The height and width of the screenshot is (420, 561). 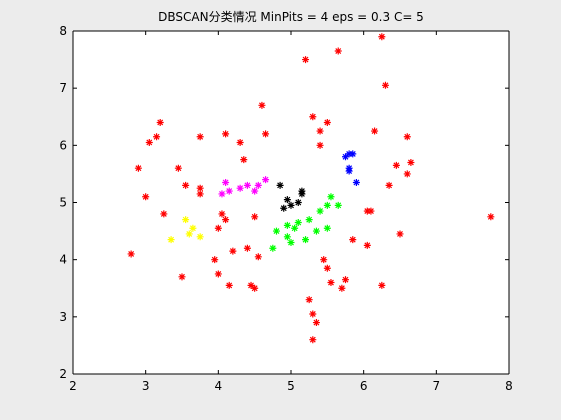 I want to click on x-tick-label: 5, so click(x=291, y=386).